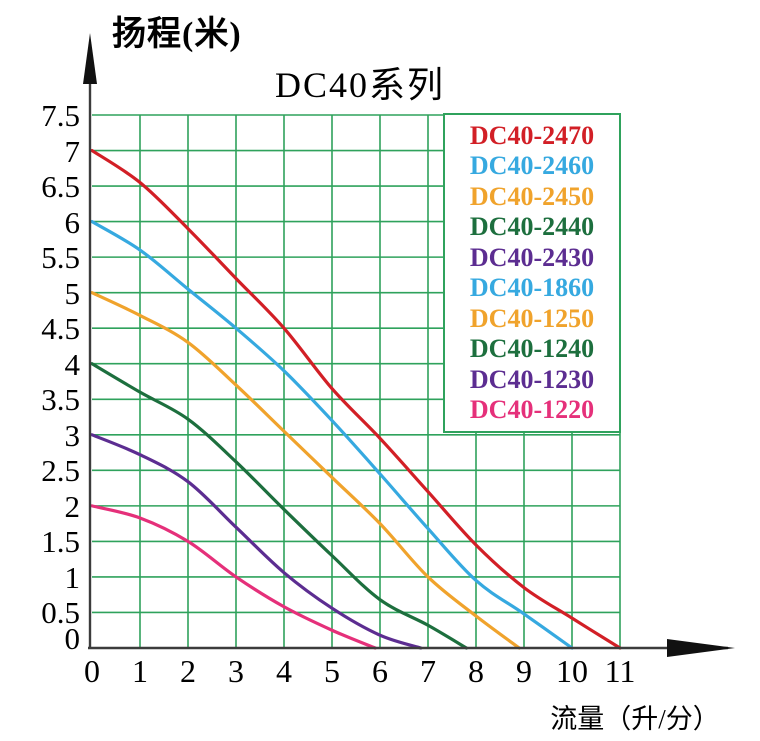  What do you see at coordinates (532, 288) in the screenshot?
I see `legend-item-DC40-1860: DC40-1860` at bounding box center [532, 288].